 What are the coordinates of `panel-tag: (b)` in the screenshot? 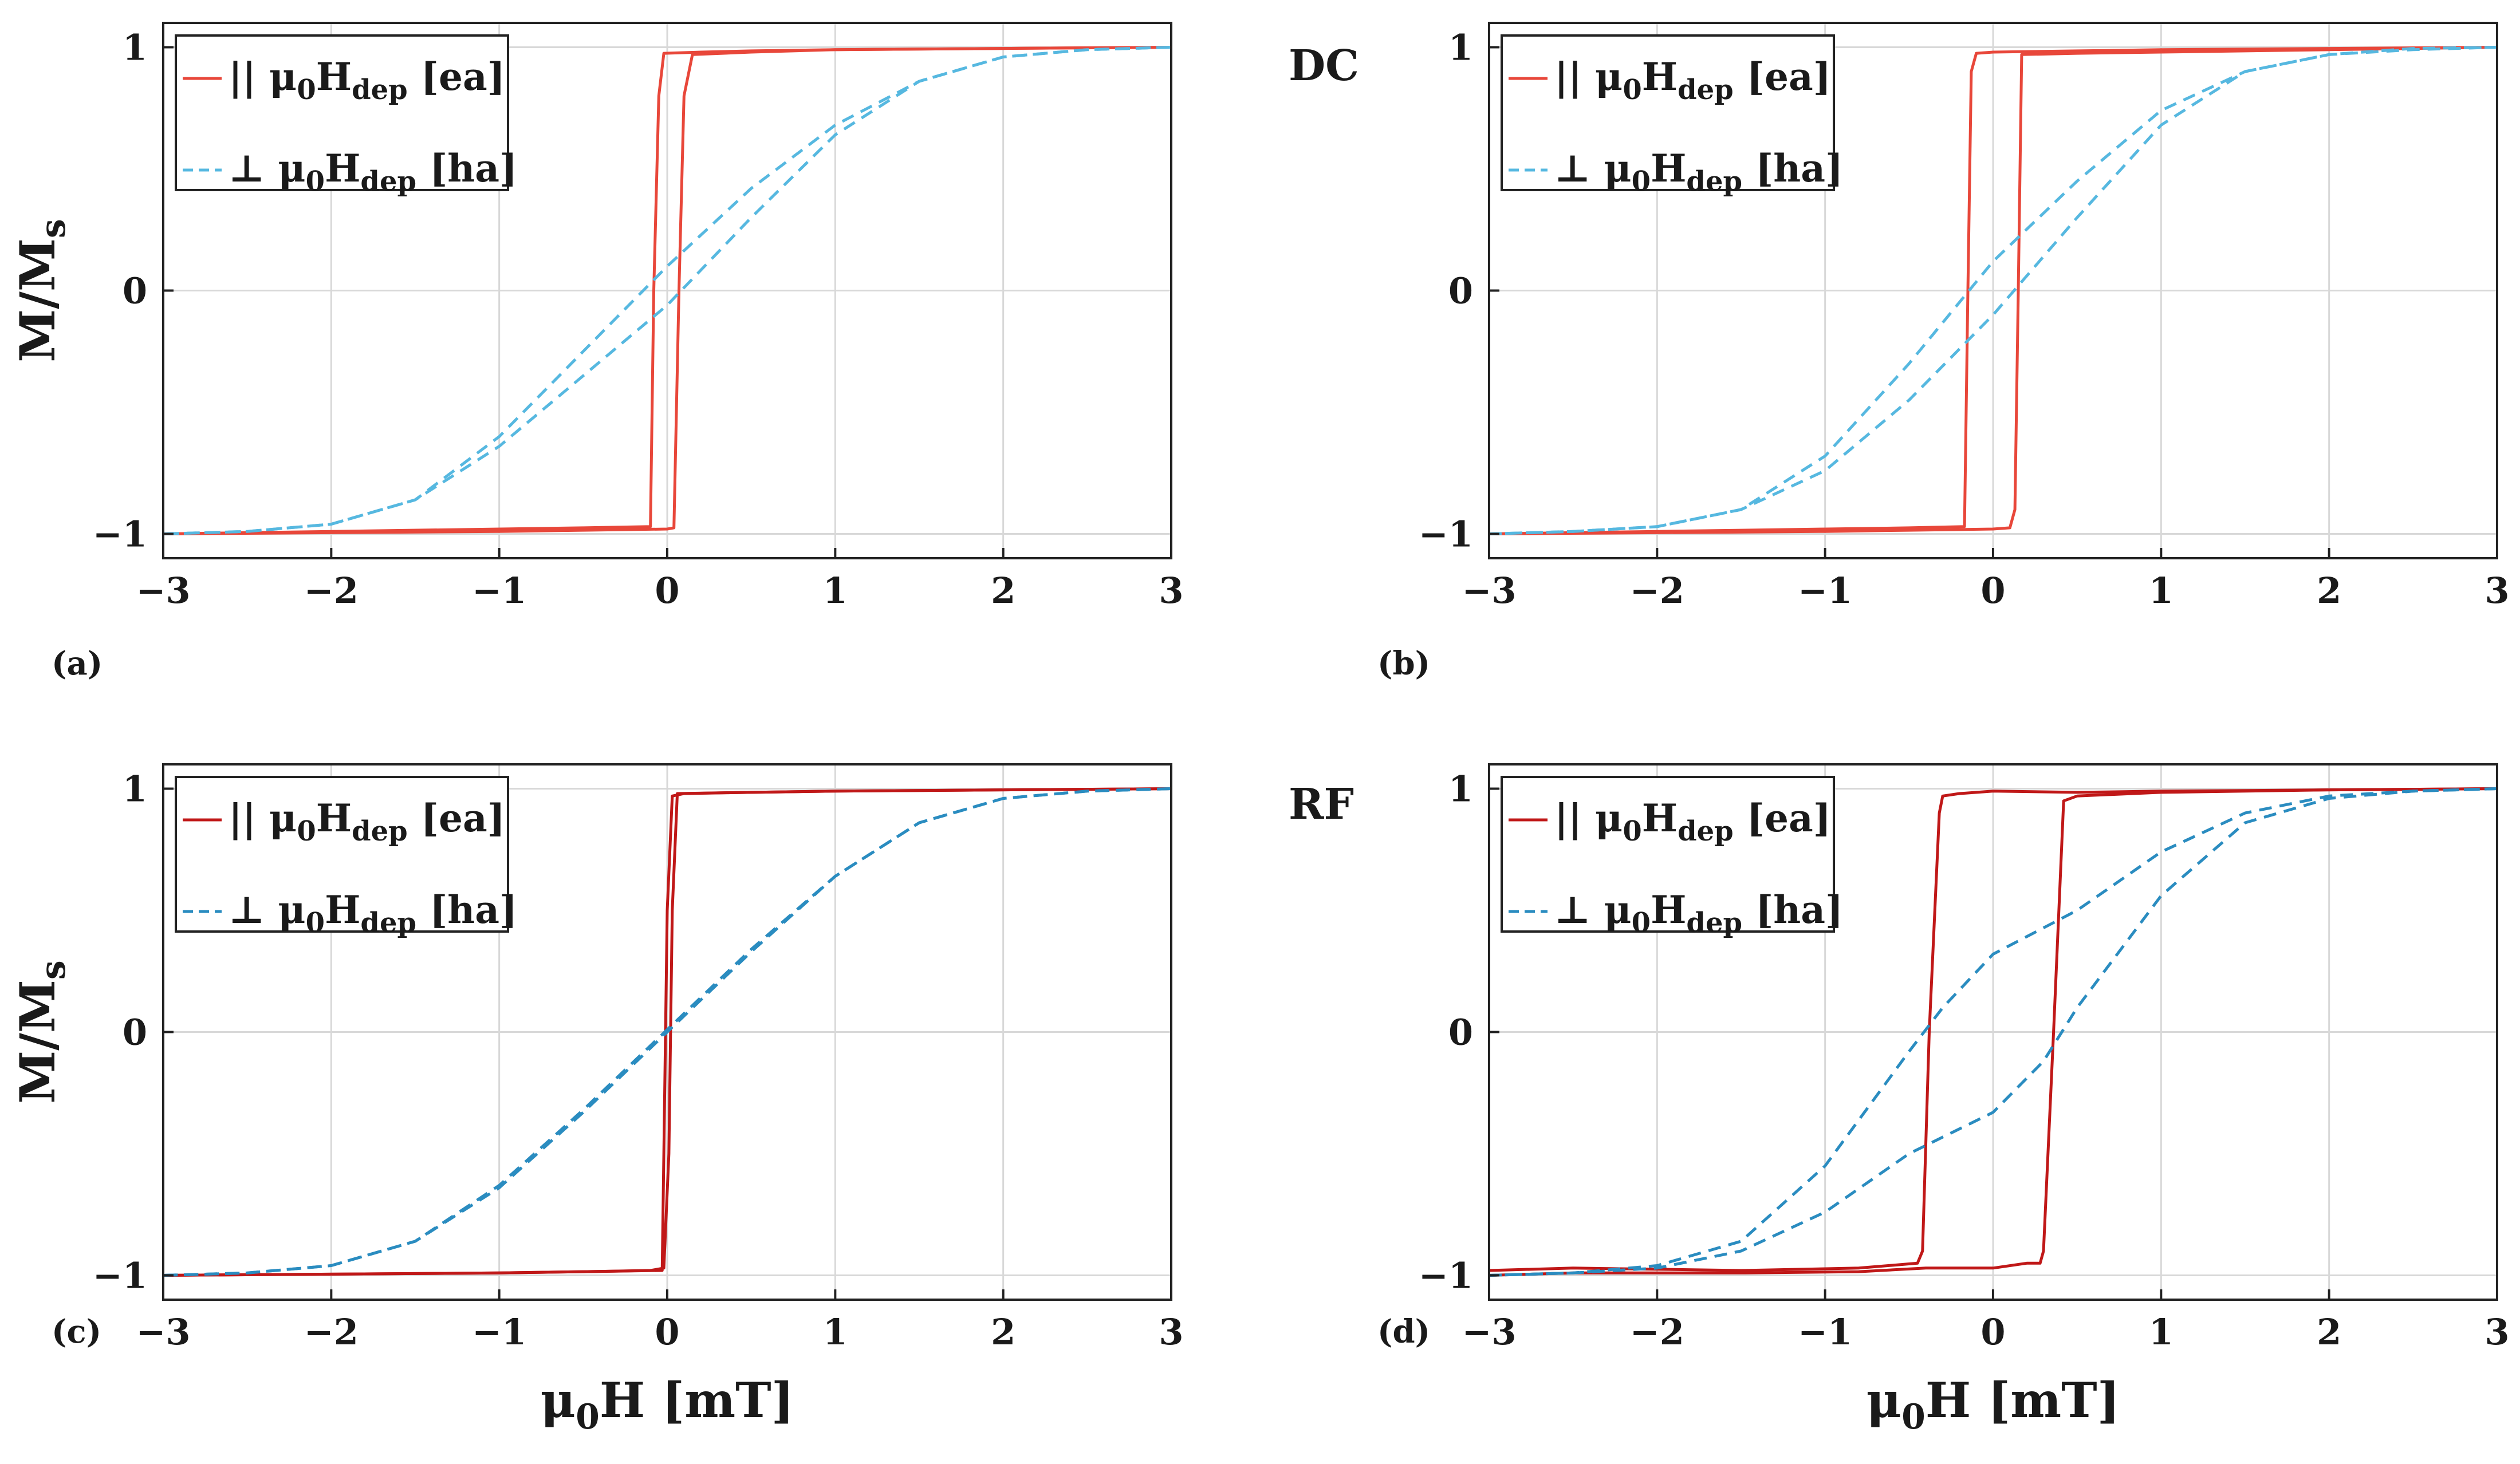 It's located at (1404, 663).